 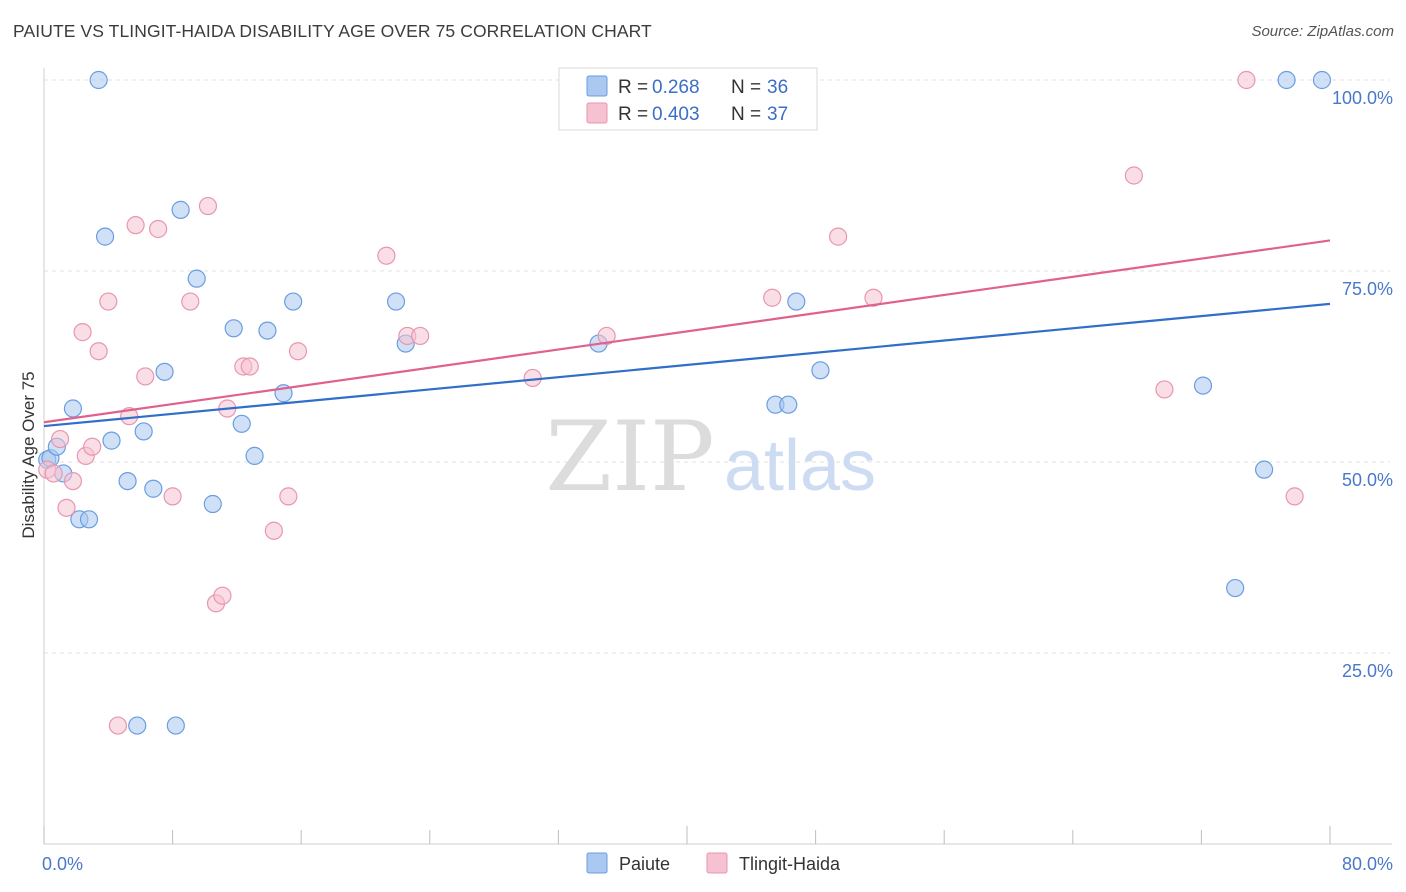 What do you see at coordinates (28, 454) in the screenshot?
I see `y-axis-label: Disability Age Over 75` at bounding box center [28, 454].